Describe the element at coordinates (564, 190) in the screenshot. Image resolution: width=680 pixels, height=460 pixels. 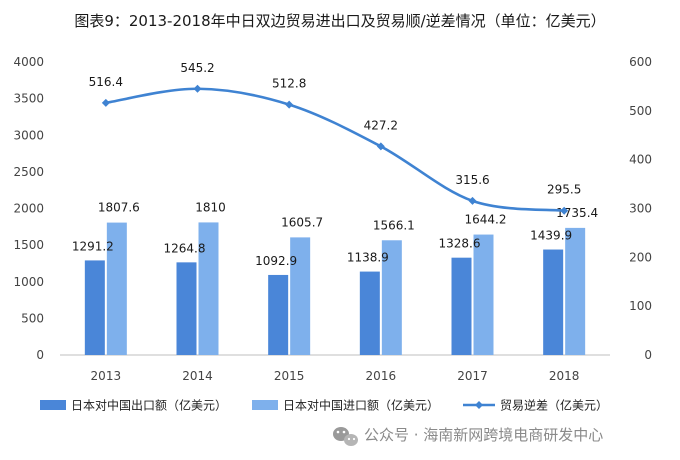
I see `trade-deficit-value-label: 295.5` at that location.